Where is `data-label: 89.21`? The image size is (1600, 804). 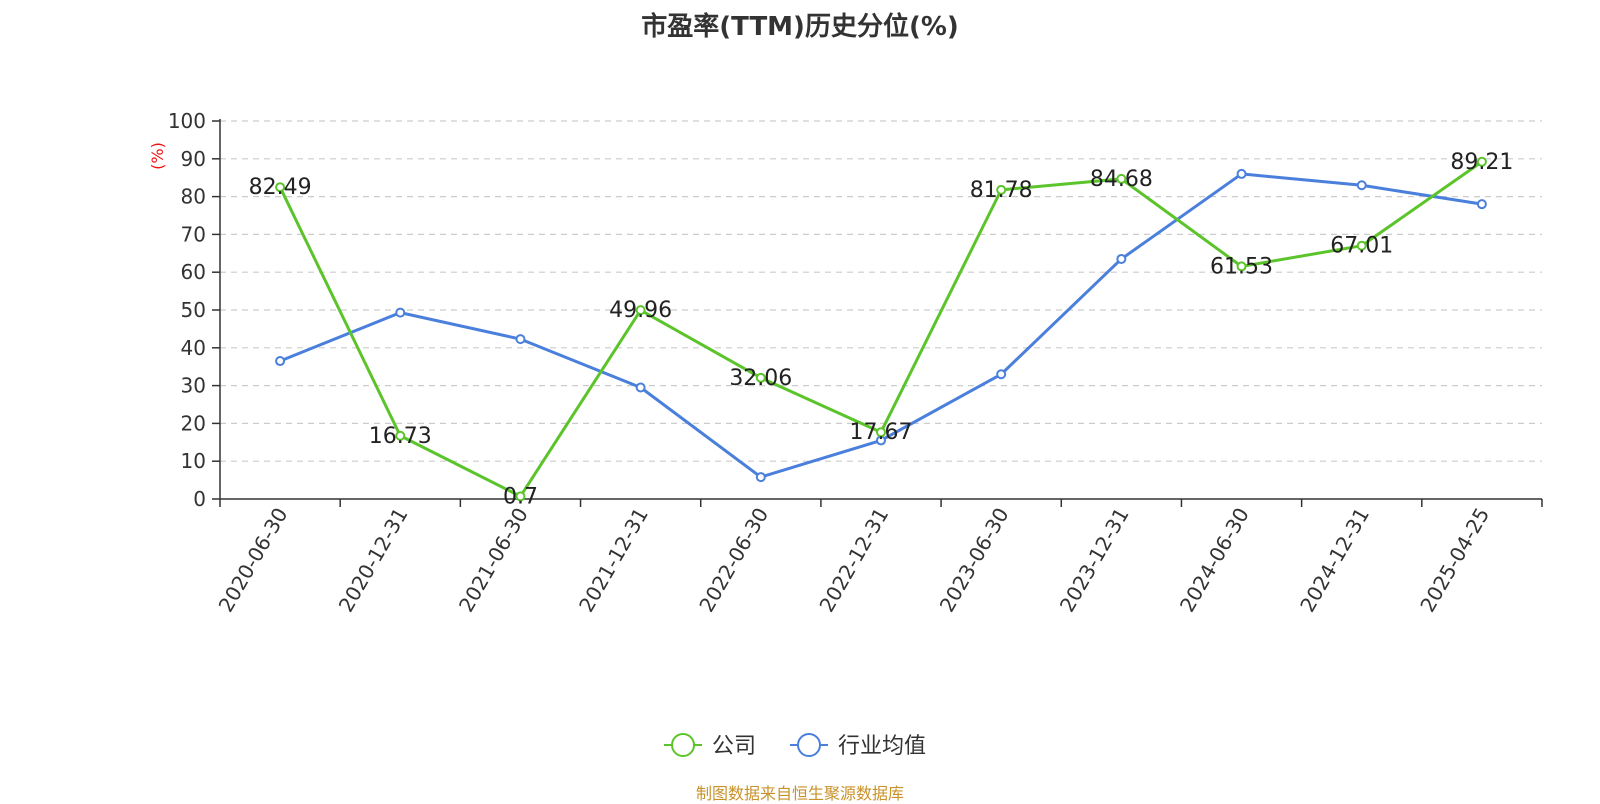 data-label: 89.21 is located at coordinates (1481, 162).